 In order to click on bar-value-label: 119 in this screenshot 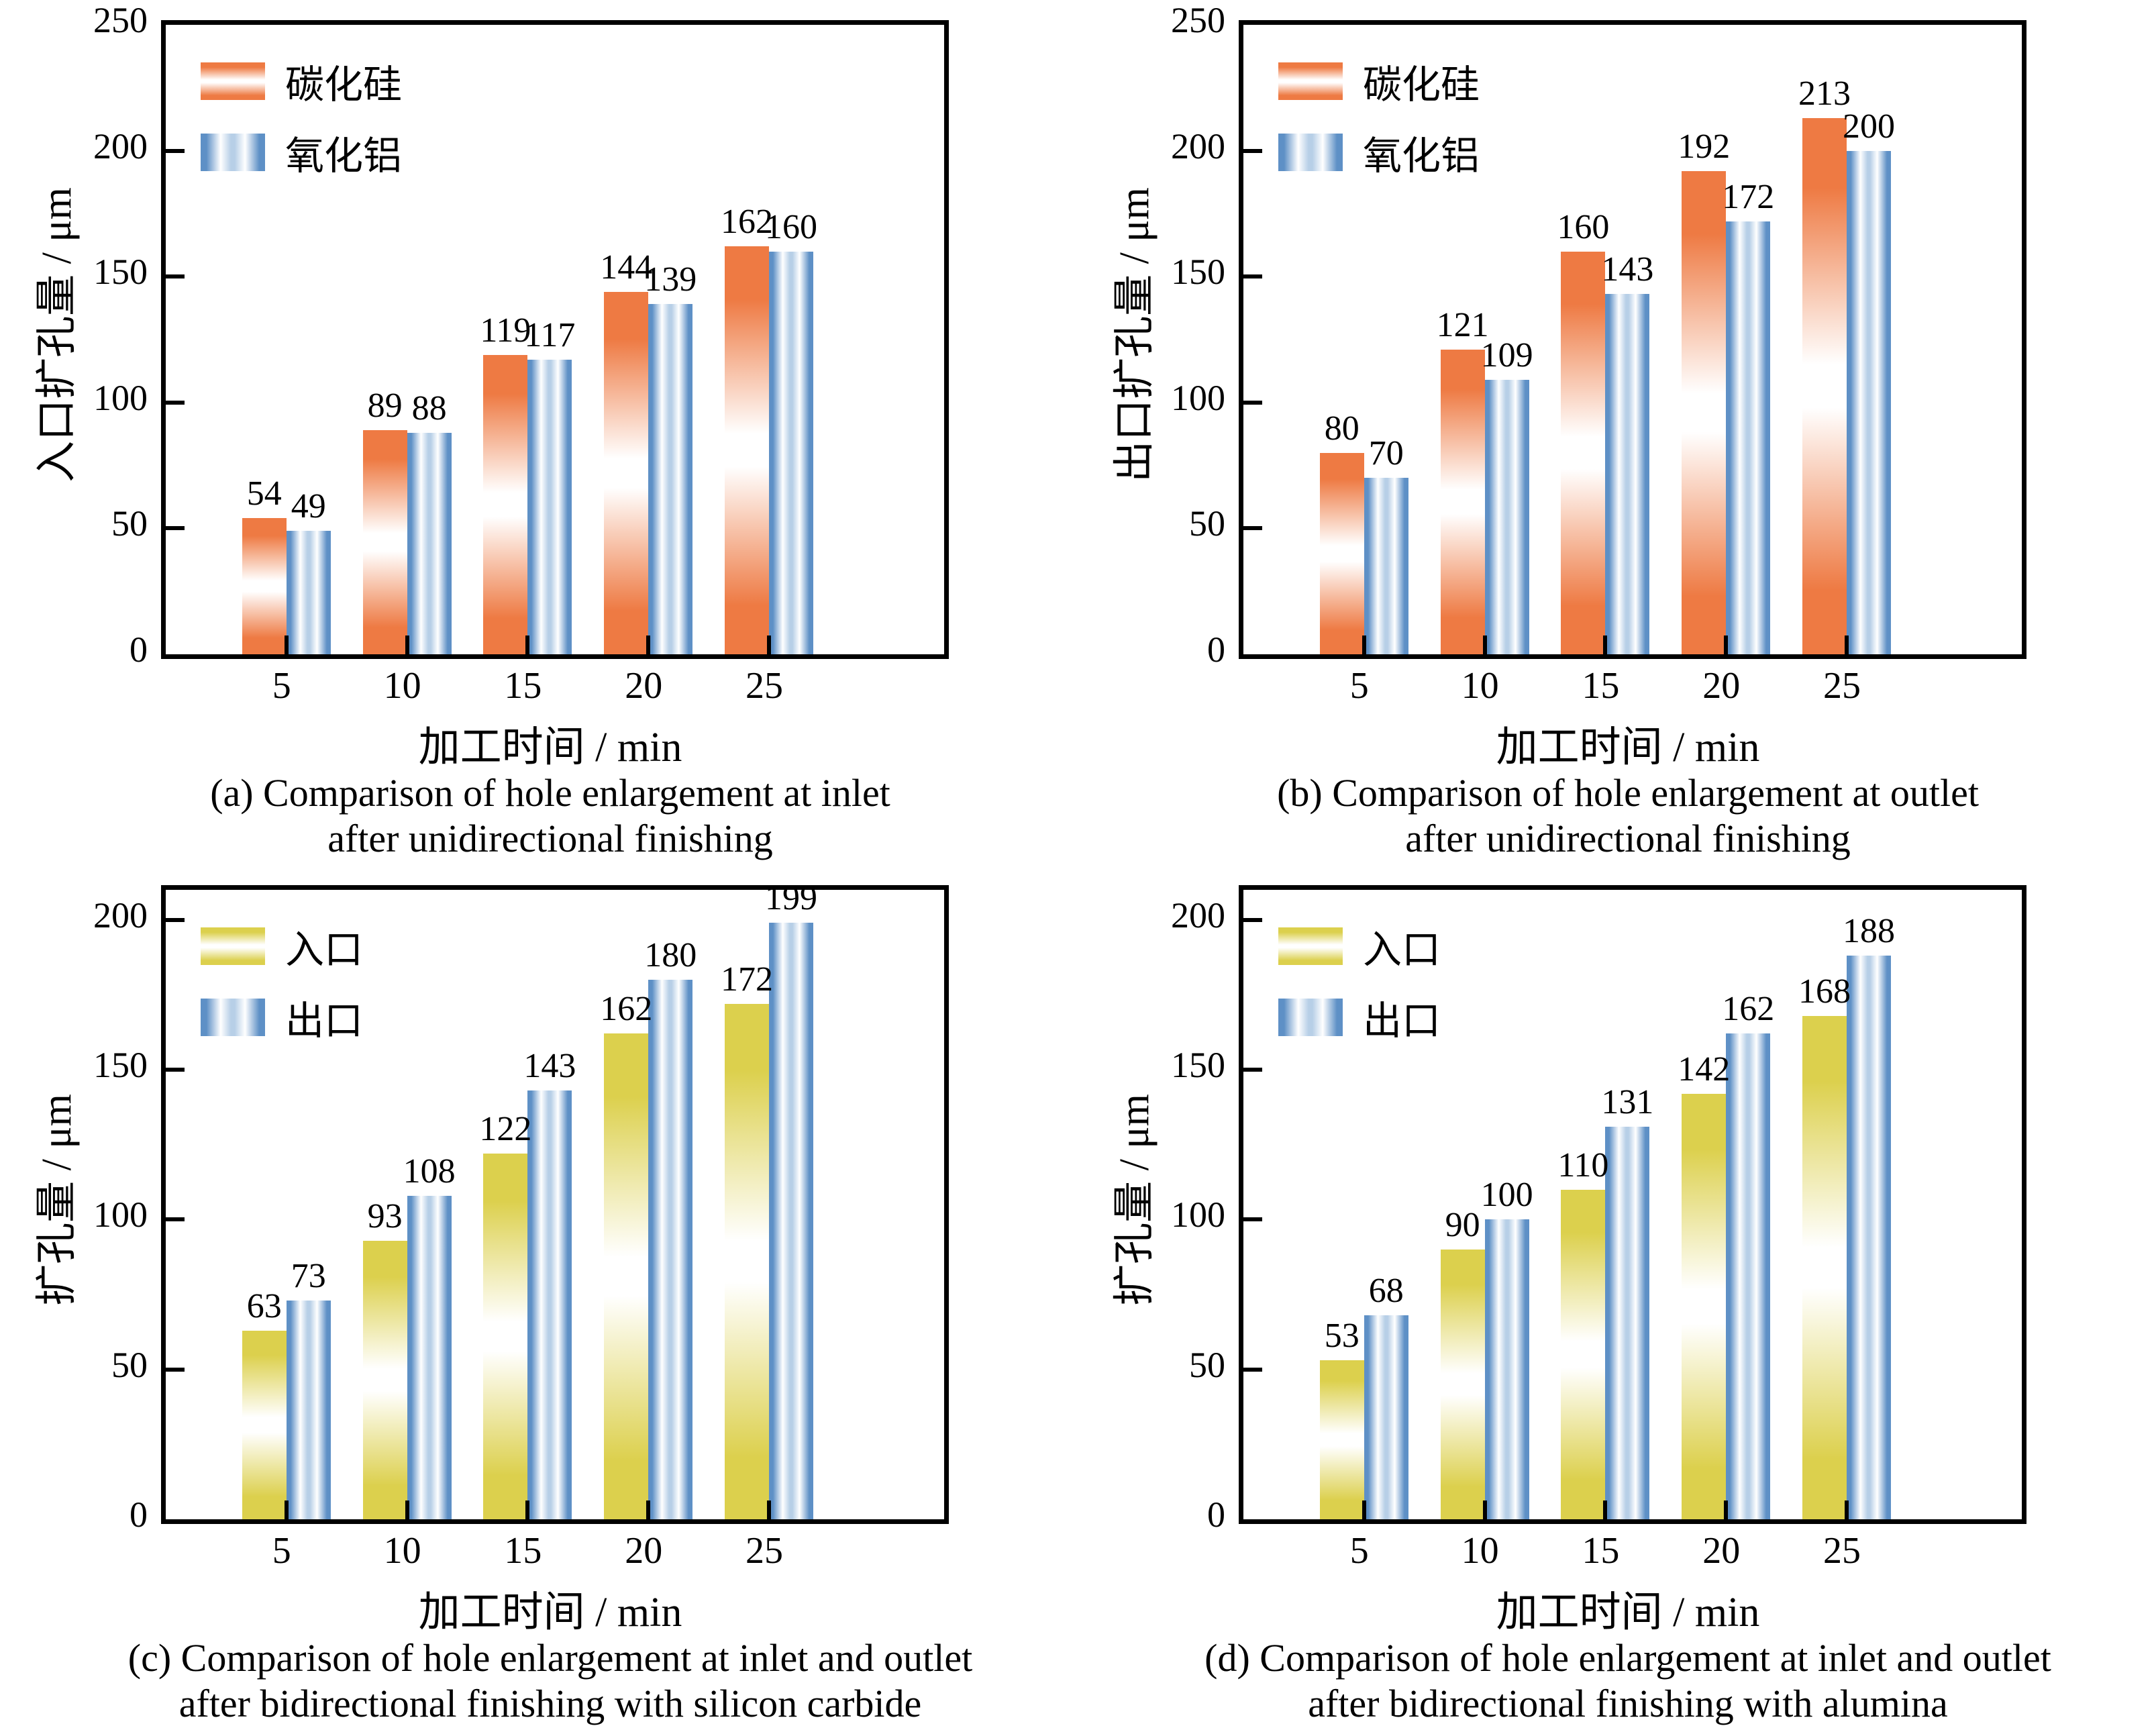, I will do `click(505, 330)`.